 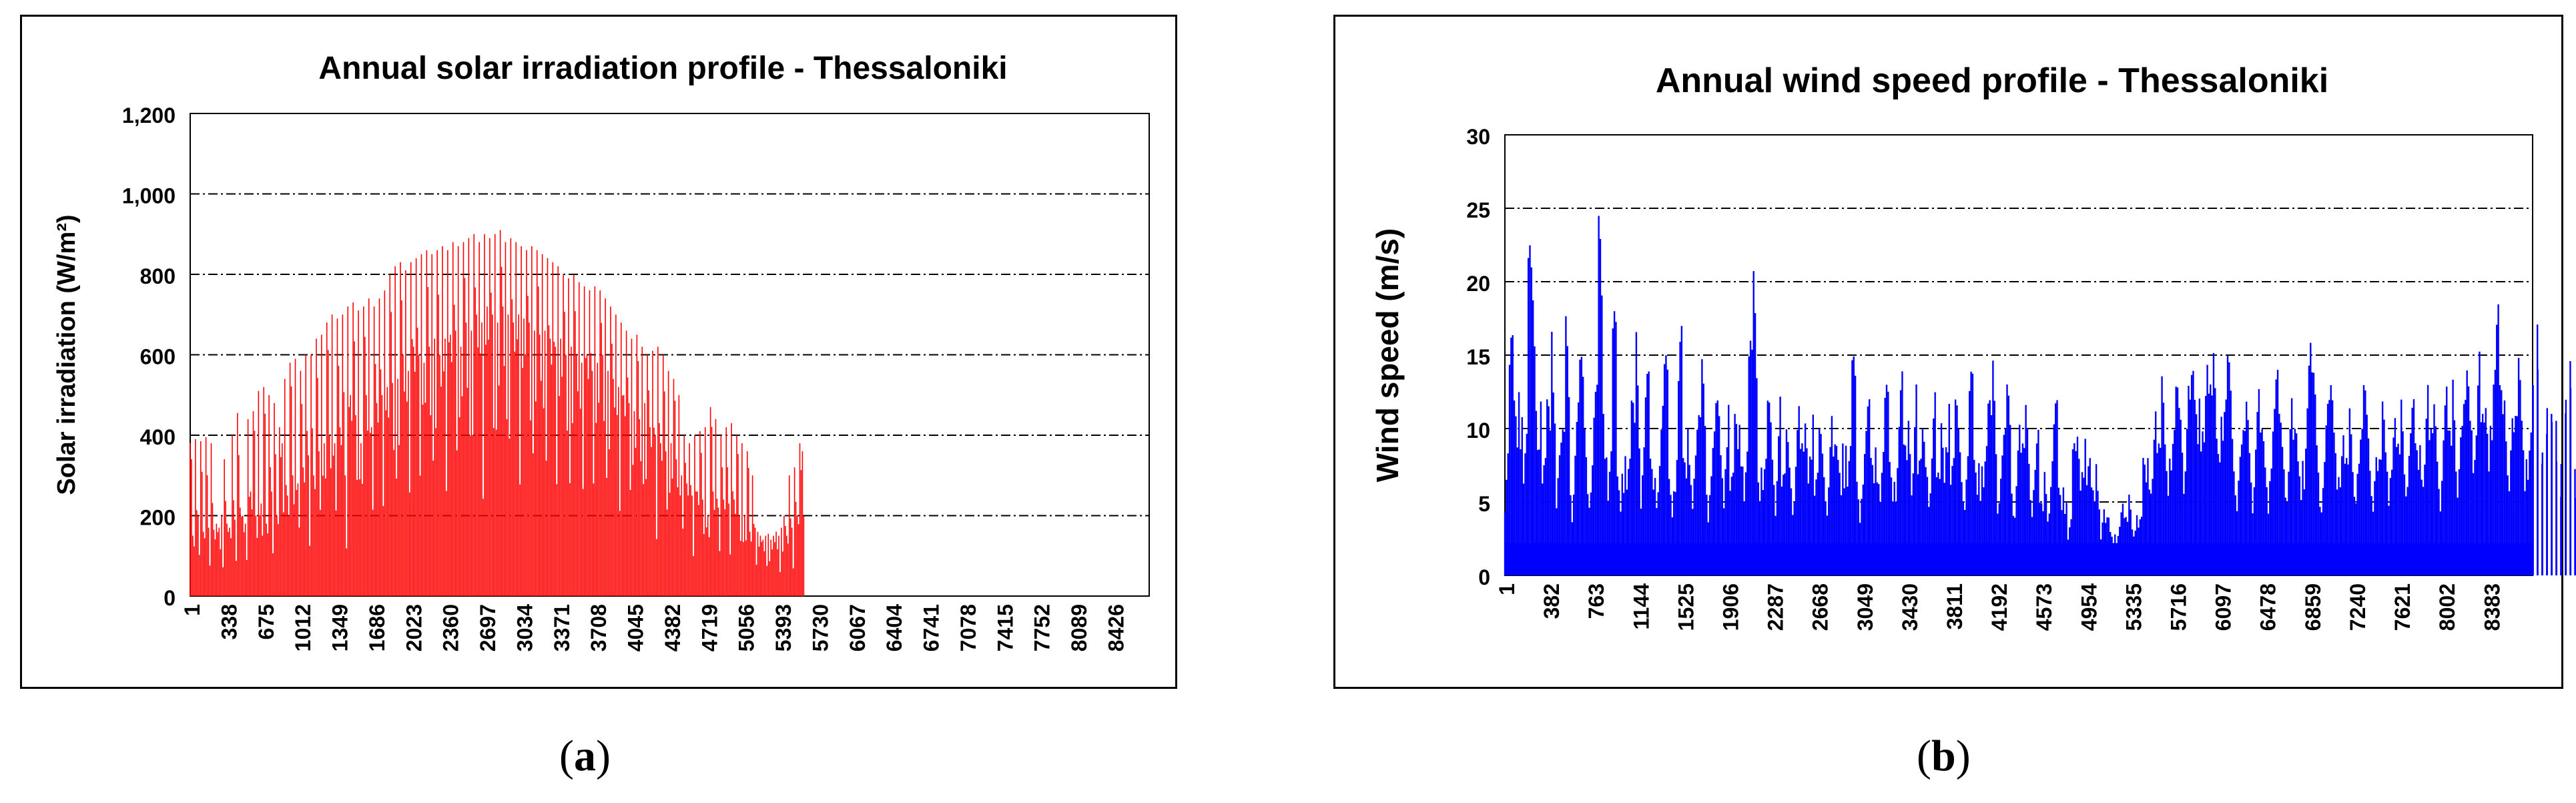 What do you see at coordinates (1992, 80) in the screenshot?
I see `chart-title: Annual wind speed profile - Thessaloniki` at bounding box center [1992, 80].